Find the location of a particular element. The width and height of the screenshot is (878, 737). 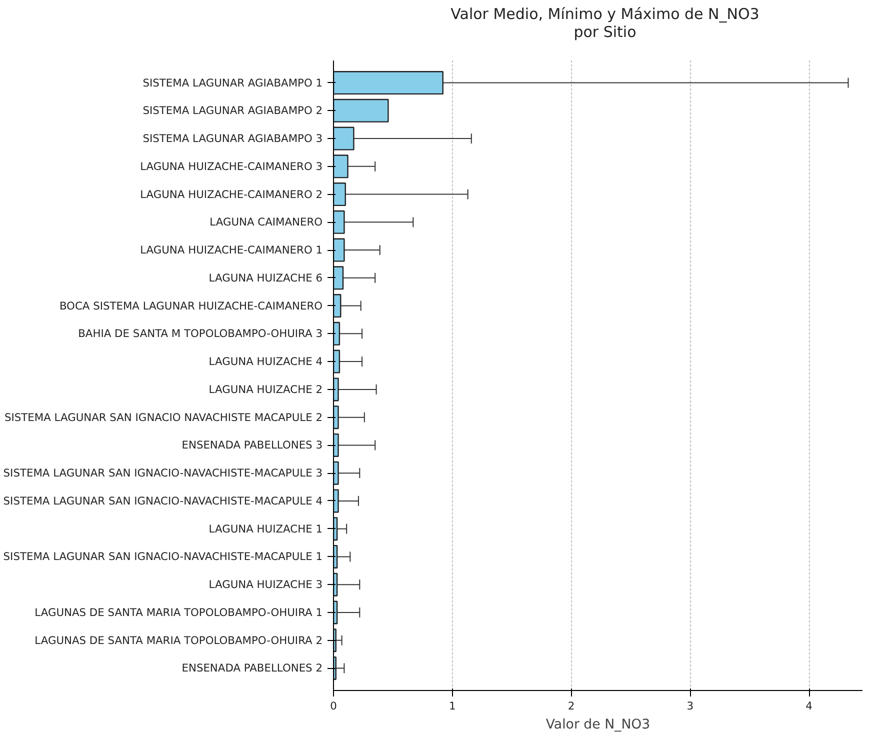

x-tick-label: 1 is located at coordinates (452, 706).